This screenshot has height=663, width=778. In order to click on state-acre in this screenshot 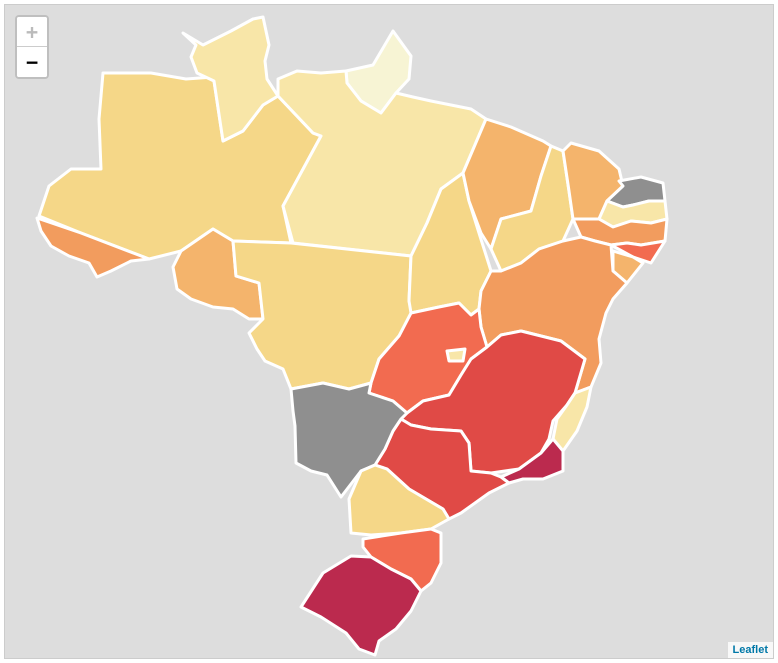, I will do `click(93, 247)`.